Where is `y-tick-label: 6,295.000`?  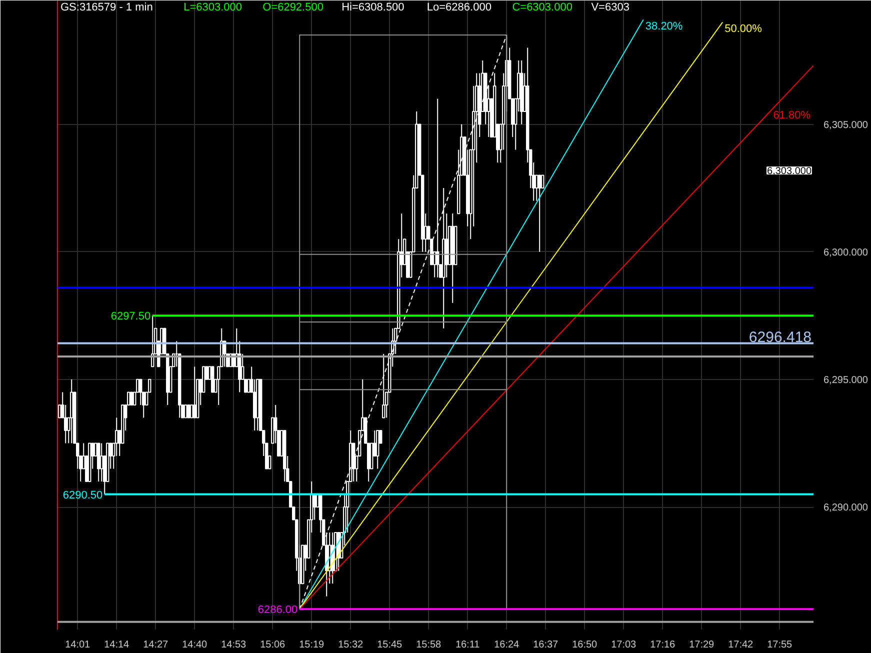 y-tick-label: 6,295.000 is located at coordinates (846, 380).